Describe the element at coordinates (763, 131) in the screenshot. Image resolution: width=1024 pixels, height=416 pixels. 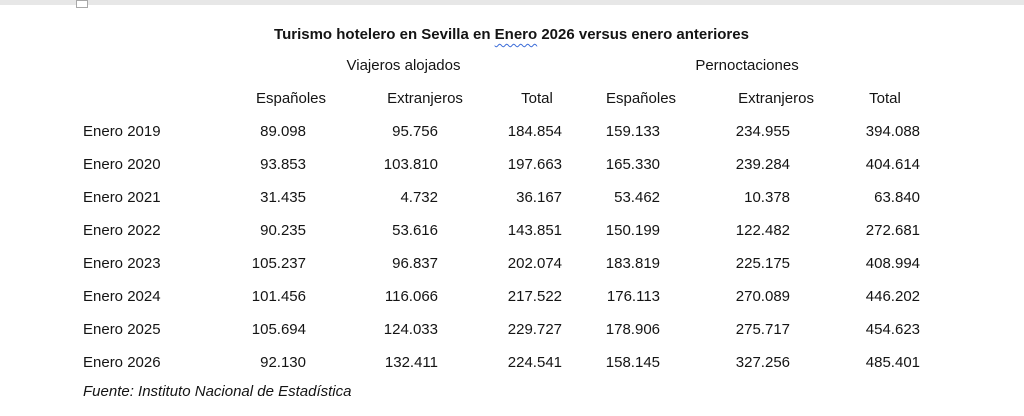
I see `value-cell: 234.955` at that location.